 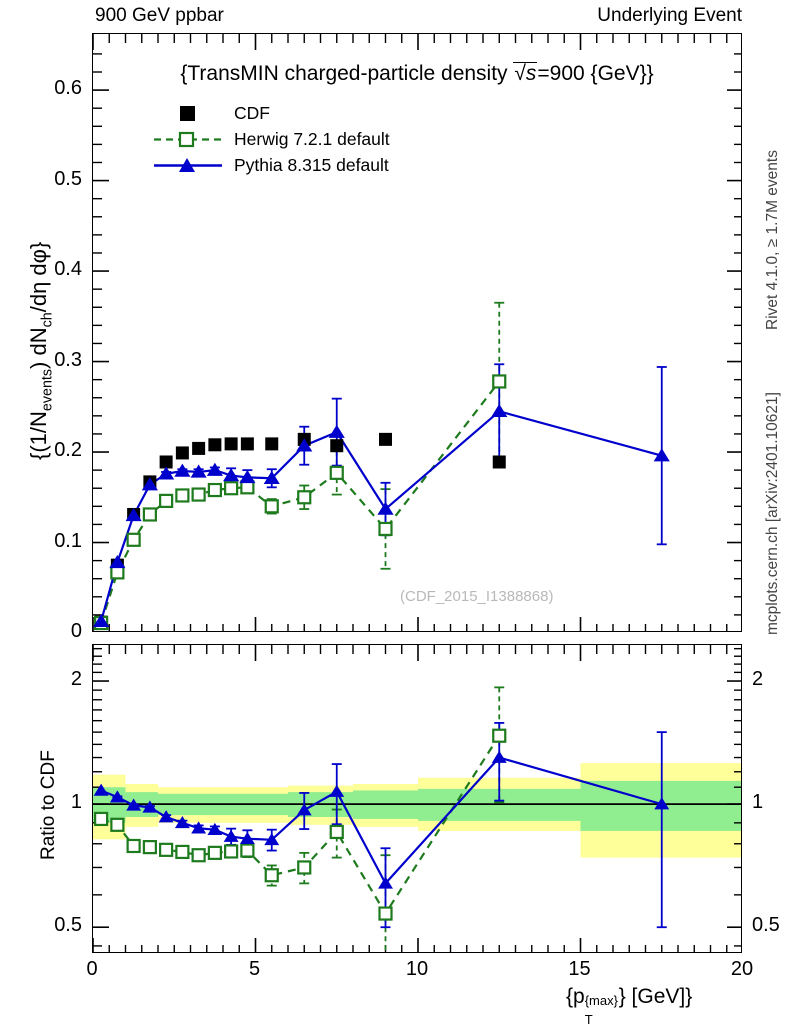 What do you see at coordinates (252, 112) in the screenshot?
I see `legend-label-cdf: CDF` at bounding box center [252, 112].